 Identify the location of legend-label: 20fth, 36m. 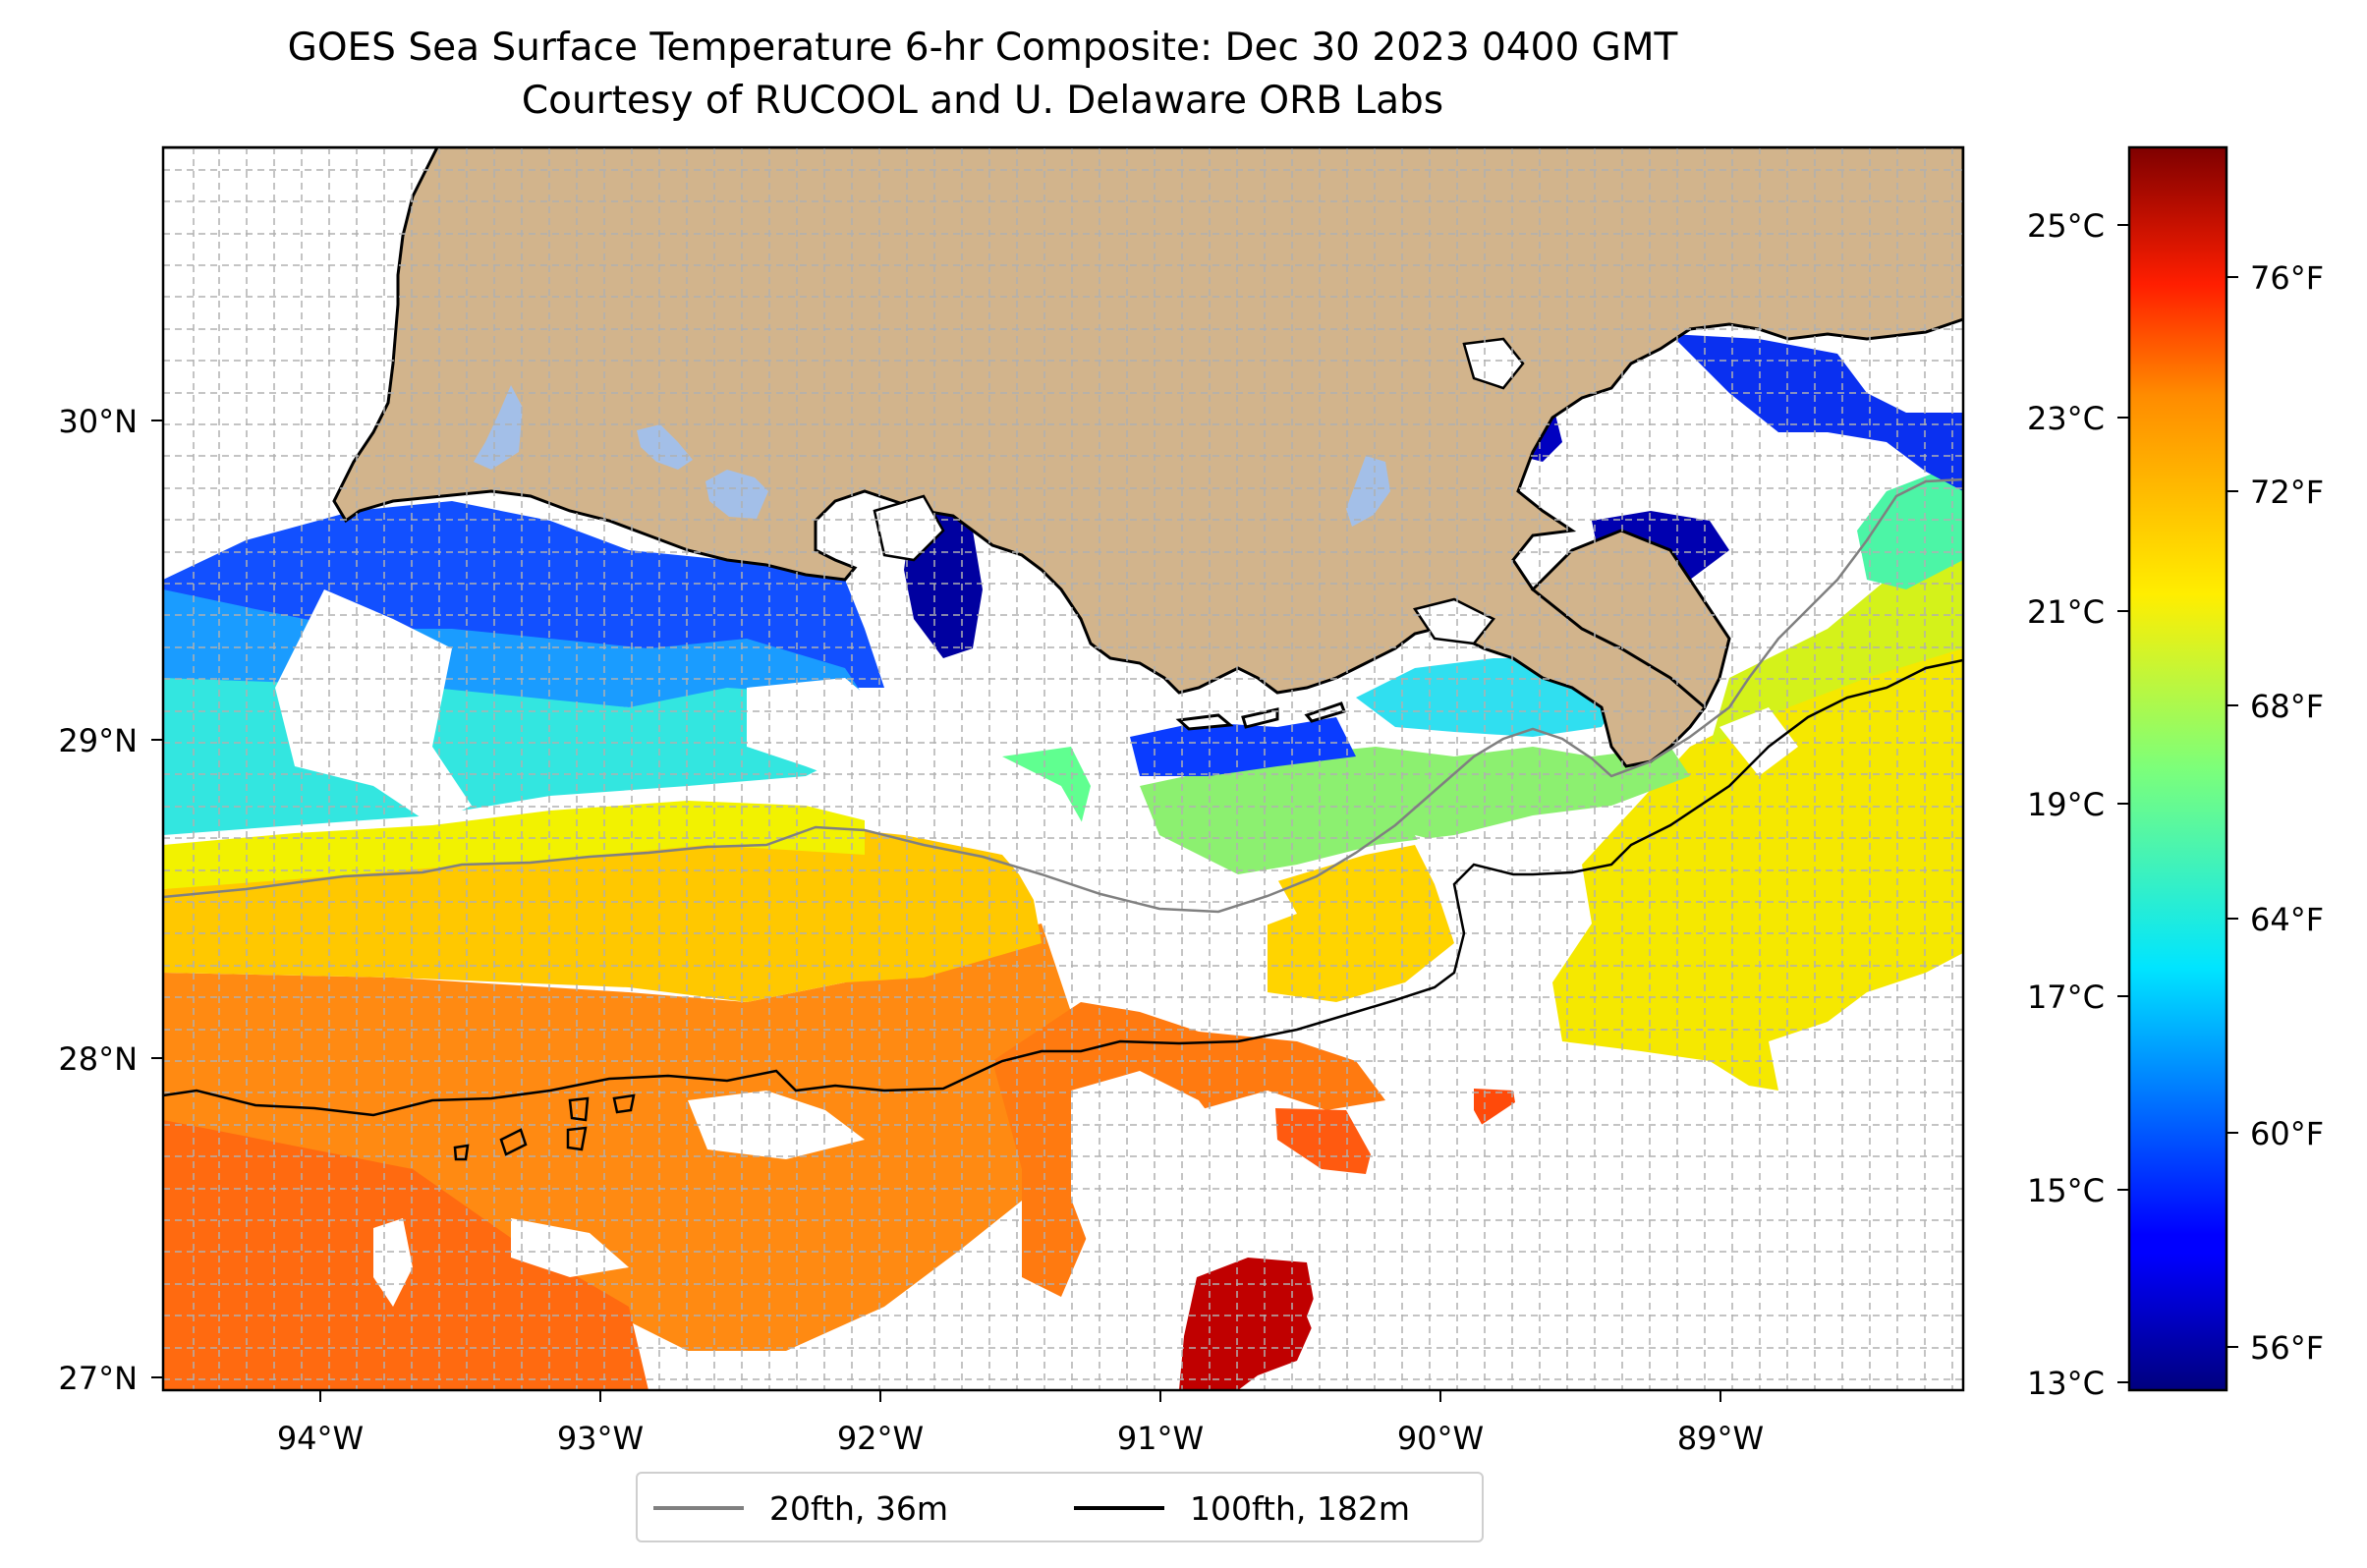
(859, 1508).